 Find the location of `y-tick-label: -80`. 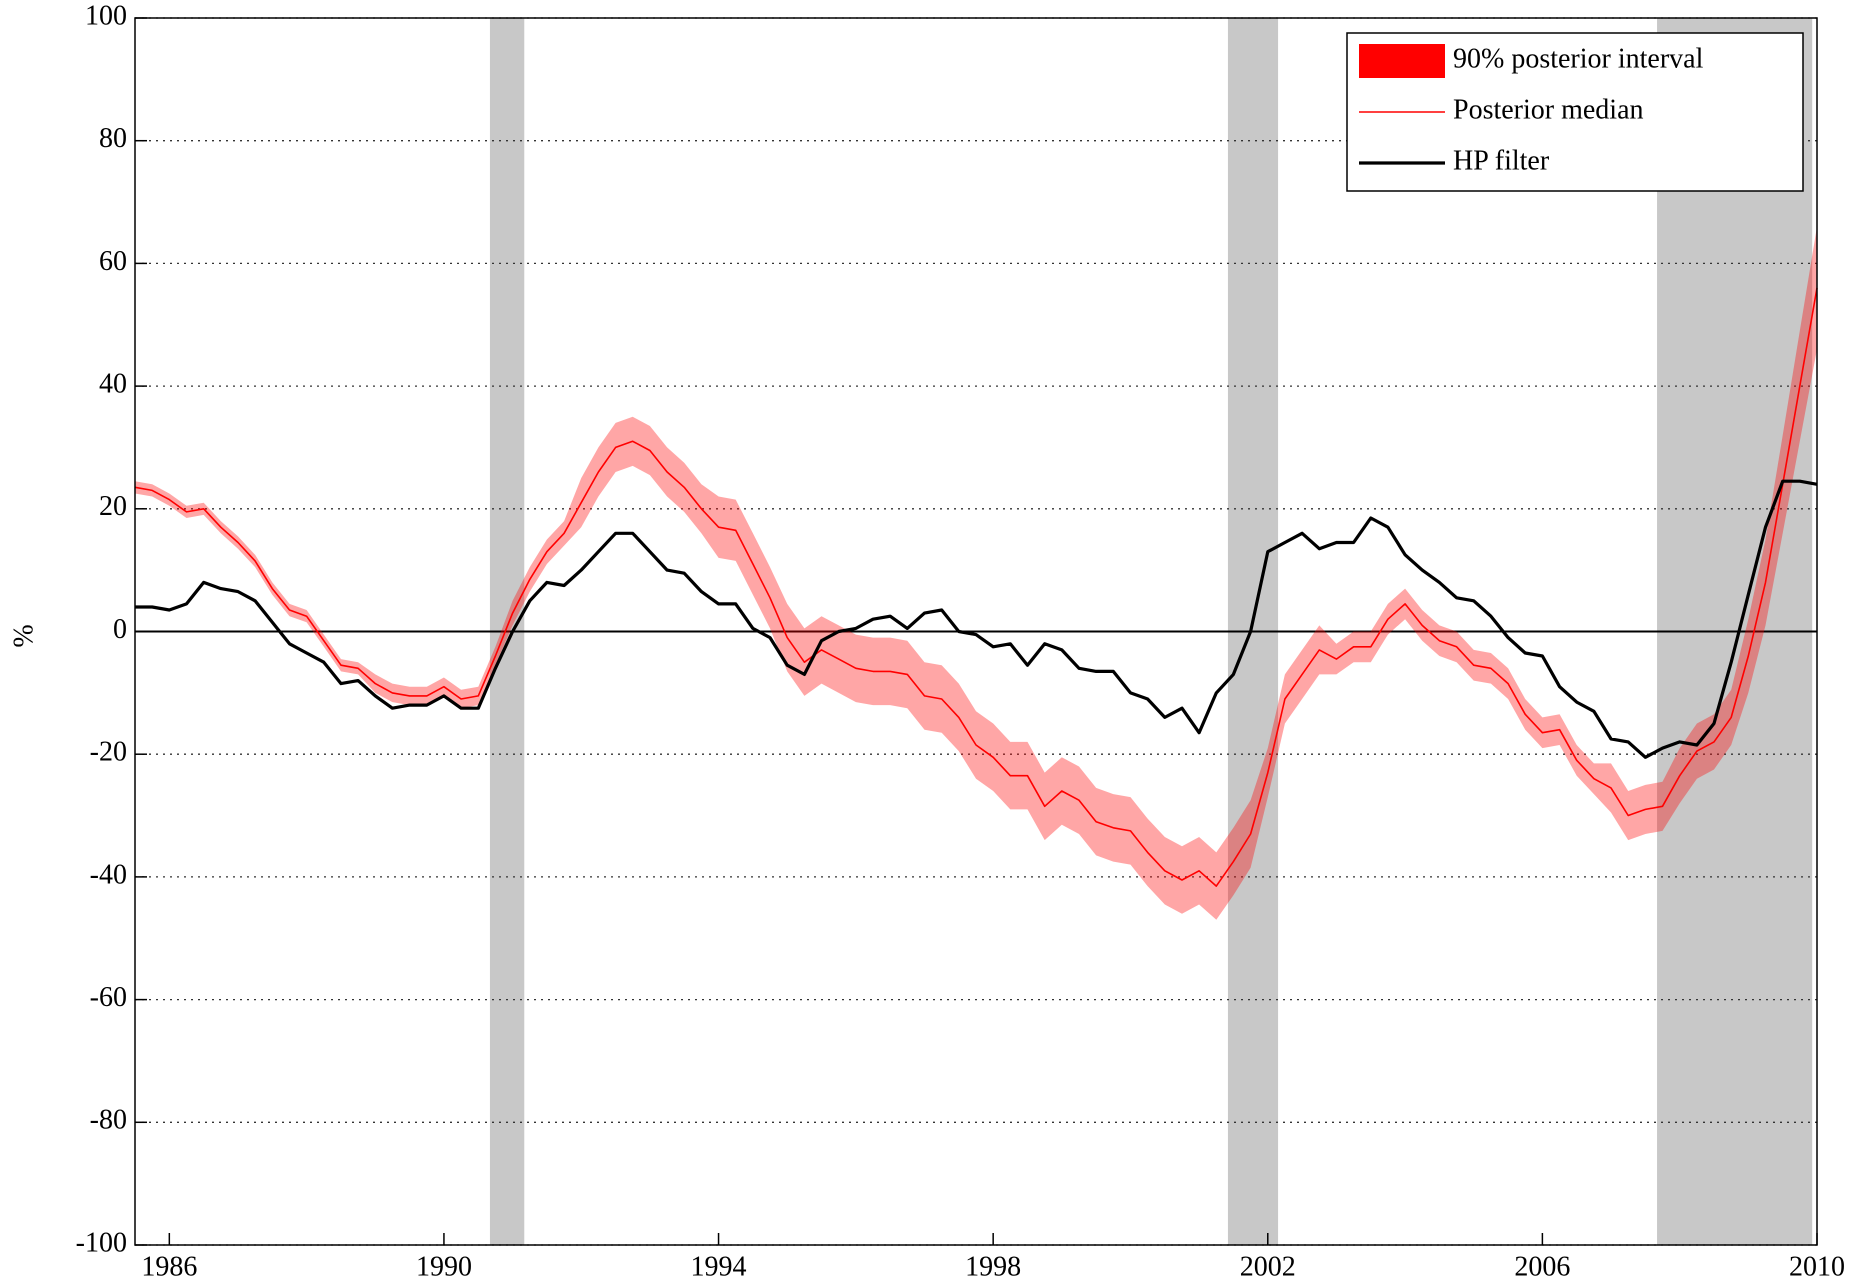

y-tick-label: -80 is located at coordinates (108, 1120).